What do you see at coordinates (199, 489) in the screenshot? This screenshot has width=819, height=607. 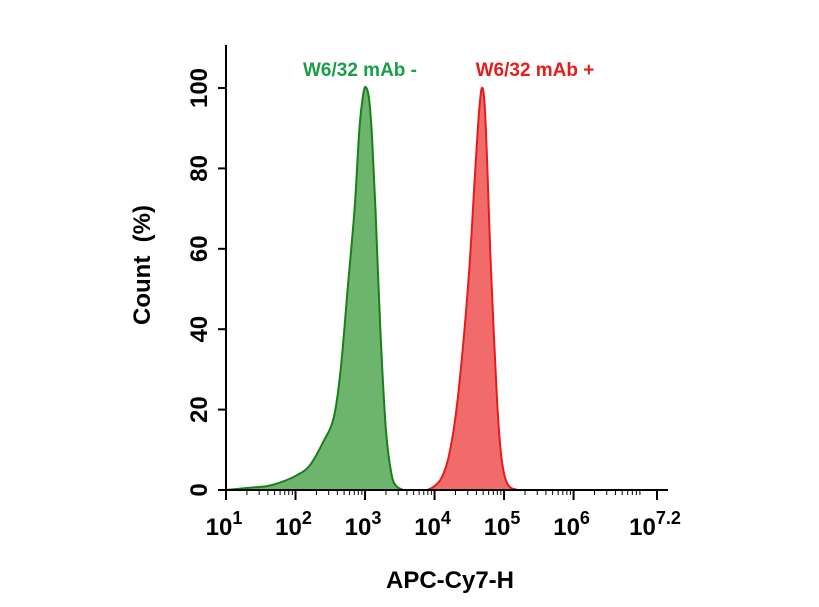 I see `y-tick-label: 0` at bounding box center [199, 489].